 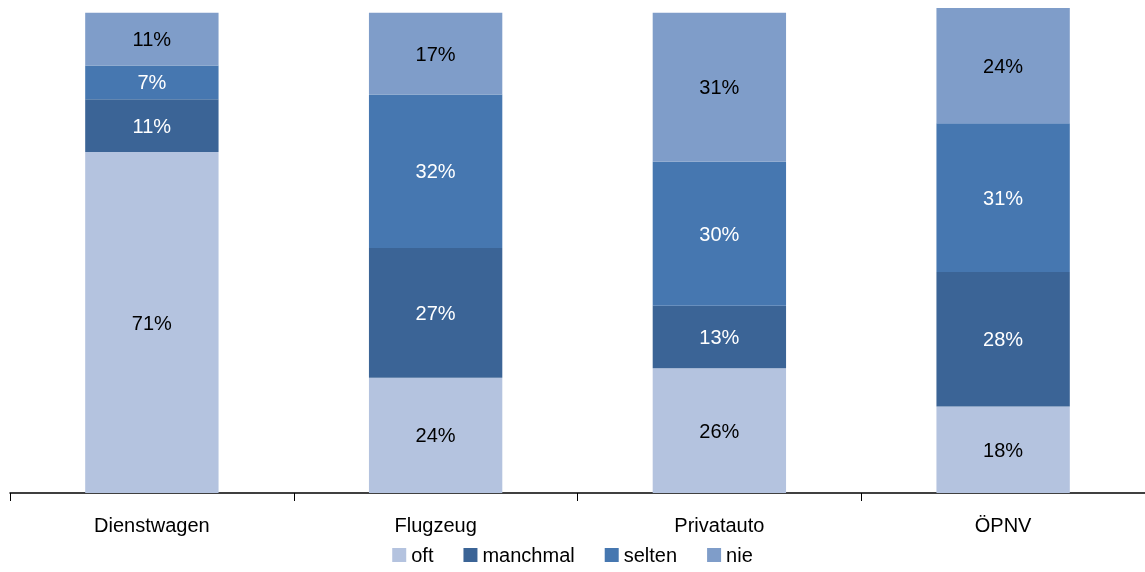 I want to click on data-label: 32%, so click(x=435, y=171).